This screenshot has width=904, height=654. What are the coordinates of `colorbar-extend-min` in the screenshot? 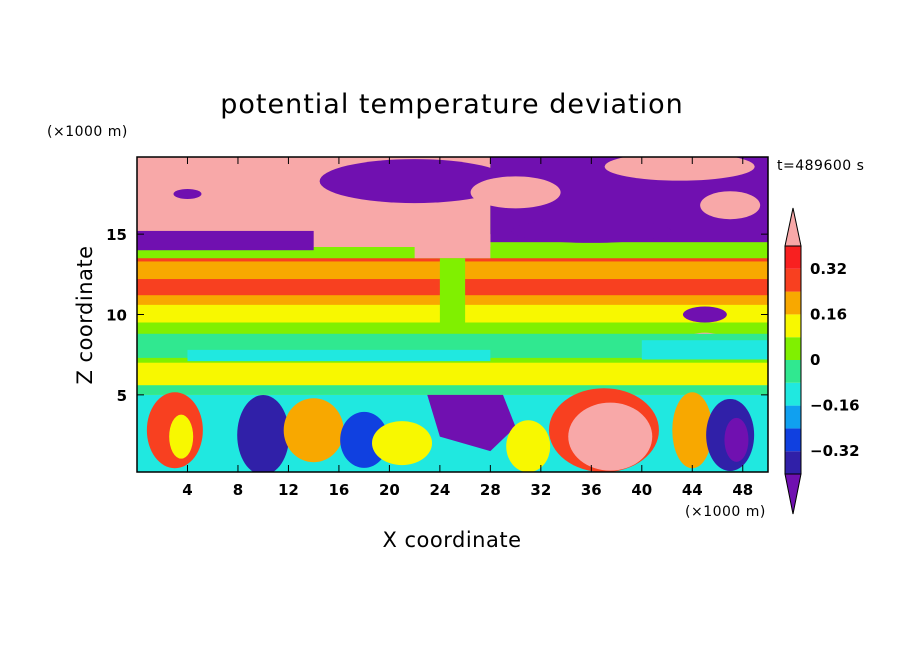 It's located at (793, 494).